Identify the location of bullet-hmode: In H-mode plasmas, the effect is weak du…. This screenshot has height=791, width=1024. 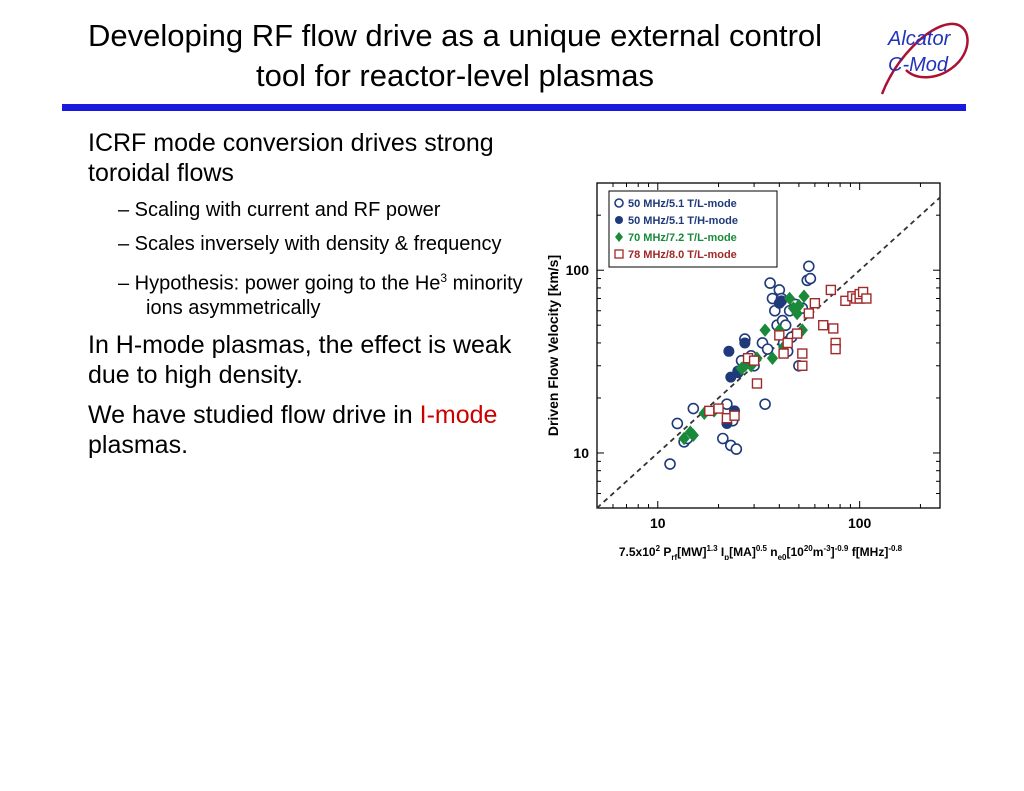
(300, 359).